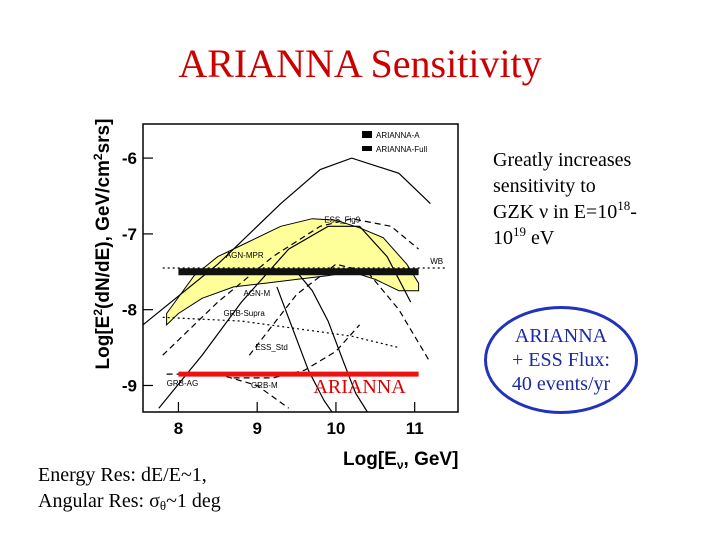  I want to click on x-tick-label-11: 11, so click(415, 428).